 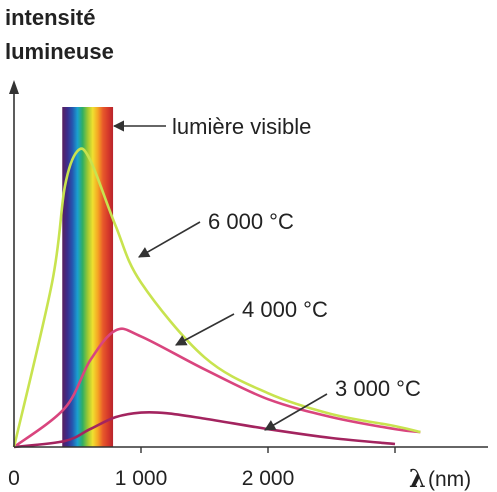 I want to click on x-axis-symbol: λ, so click(x=417, y=478).